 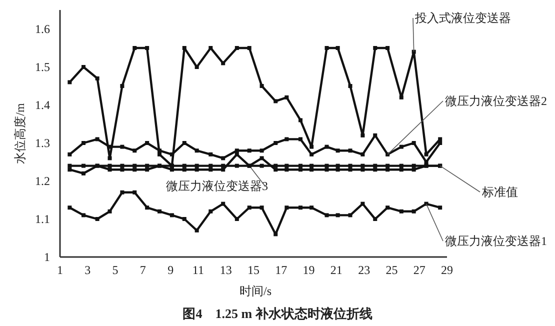 What do you see at coordinates (42, 105) in the screenshot?
I see `y-tick-label: 1.4` at bounding box center [42, 105].